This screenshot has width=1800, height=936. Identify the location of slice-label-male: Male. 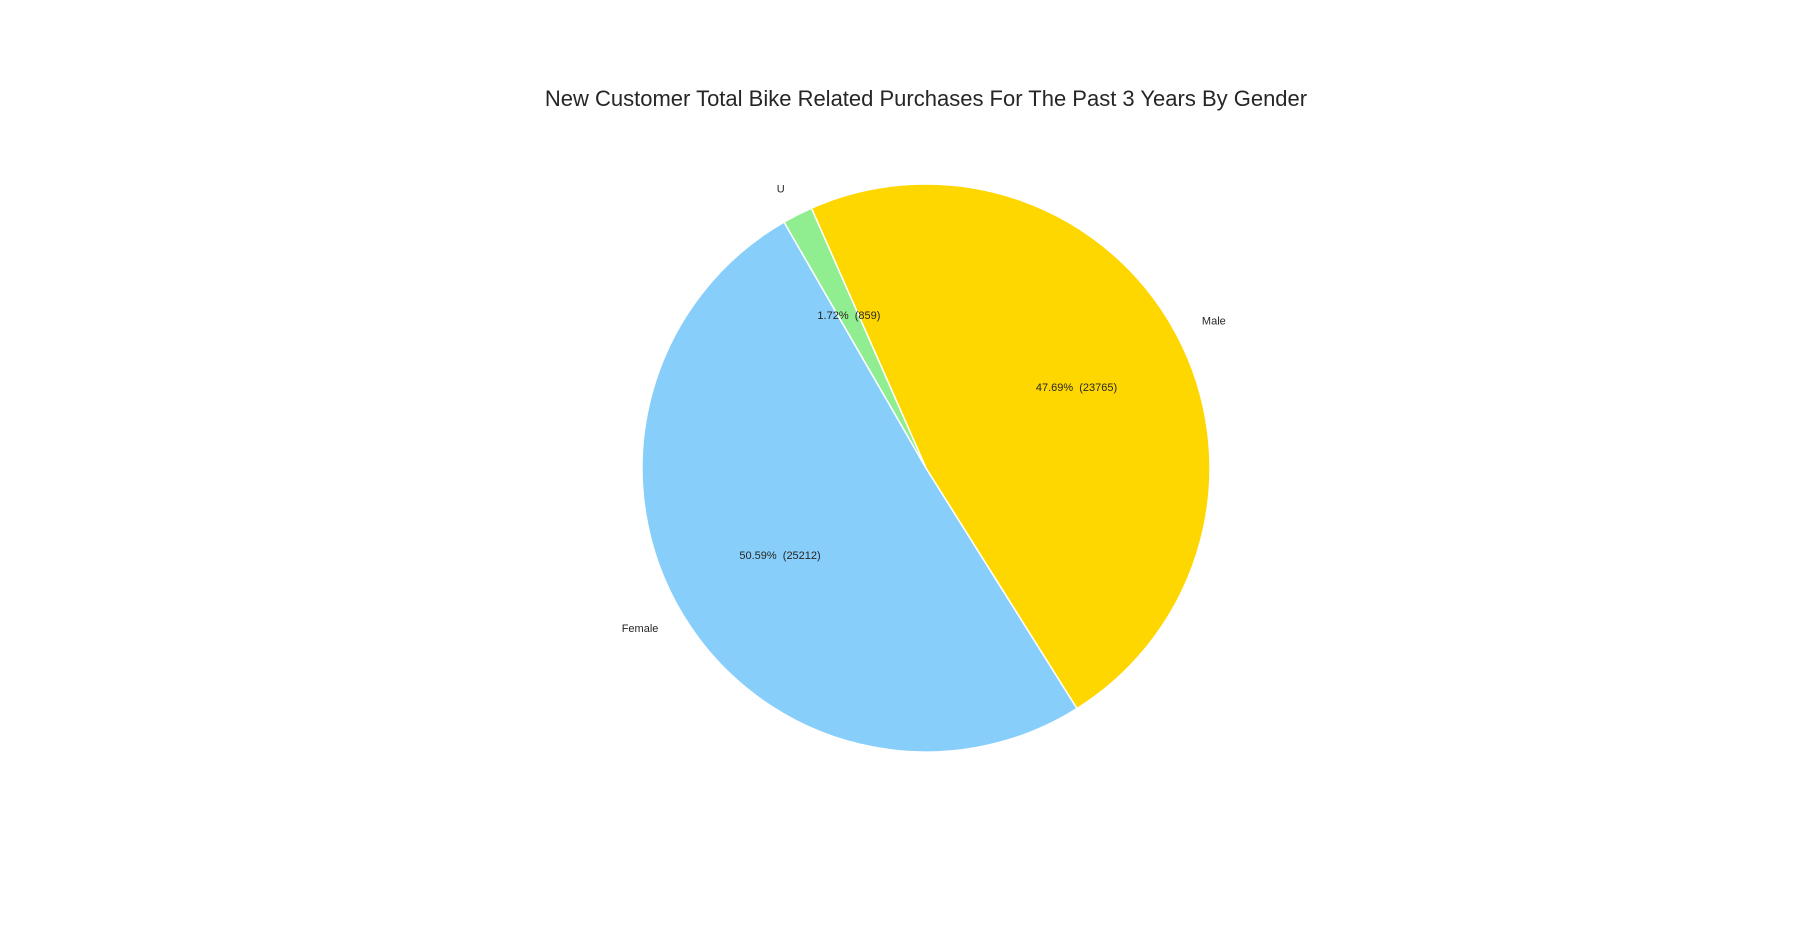
(1214, 321).